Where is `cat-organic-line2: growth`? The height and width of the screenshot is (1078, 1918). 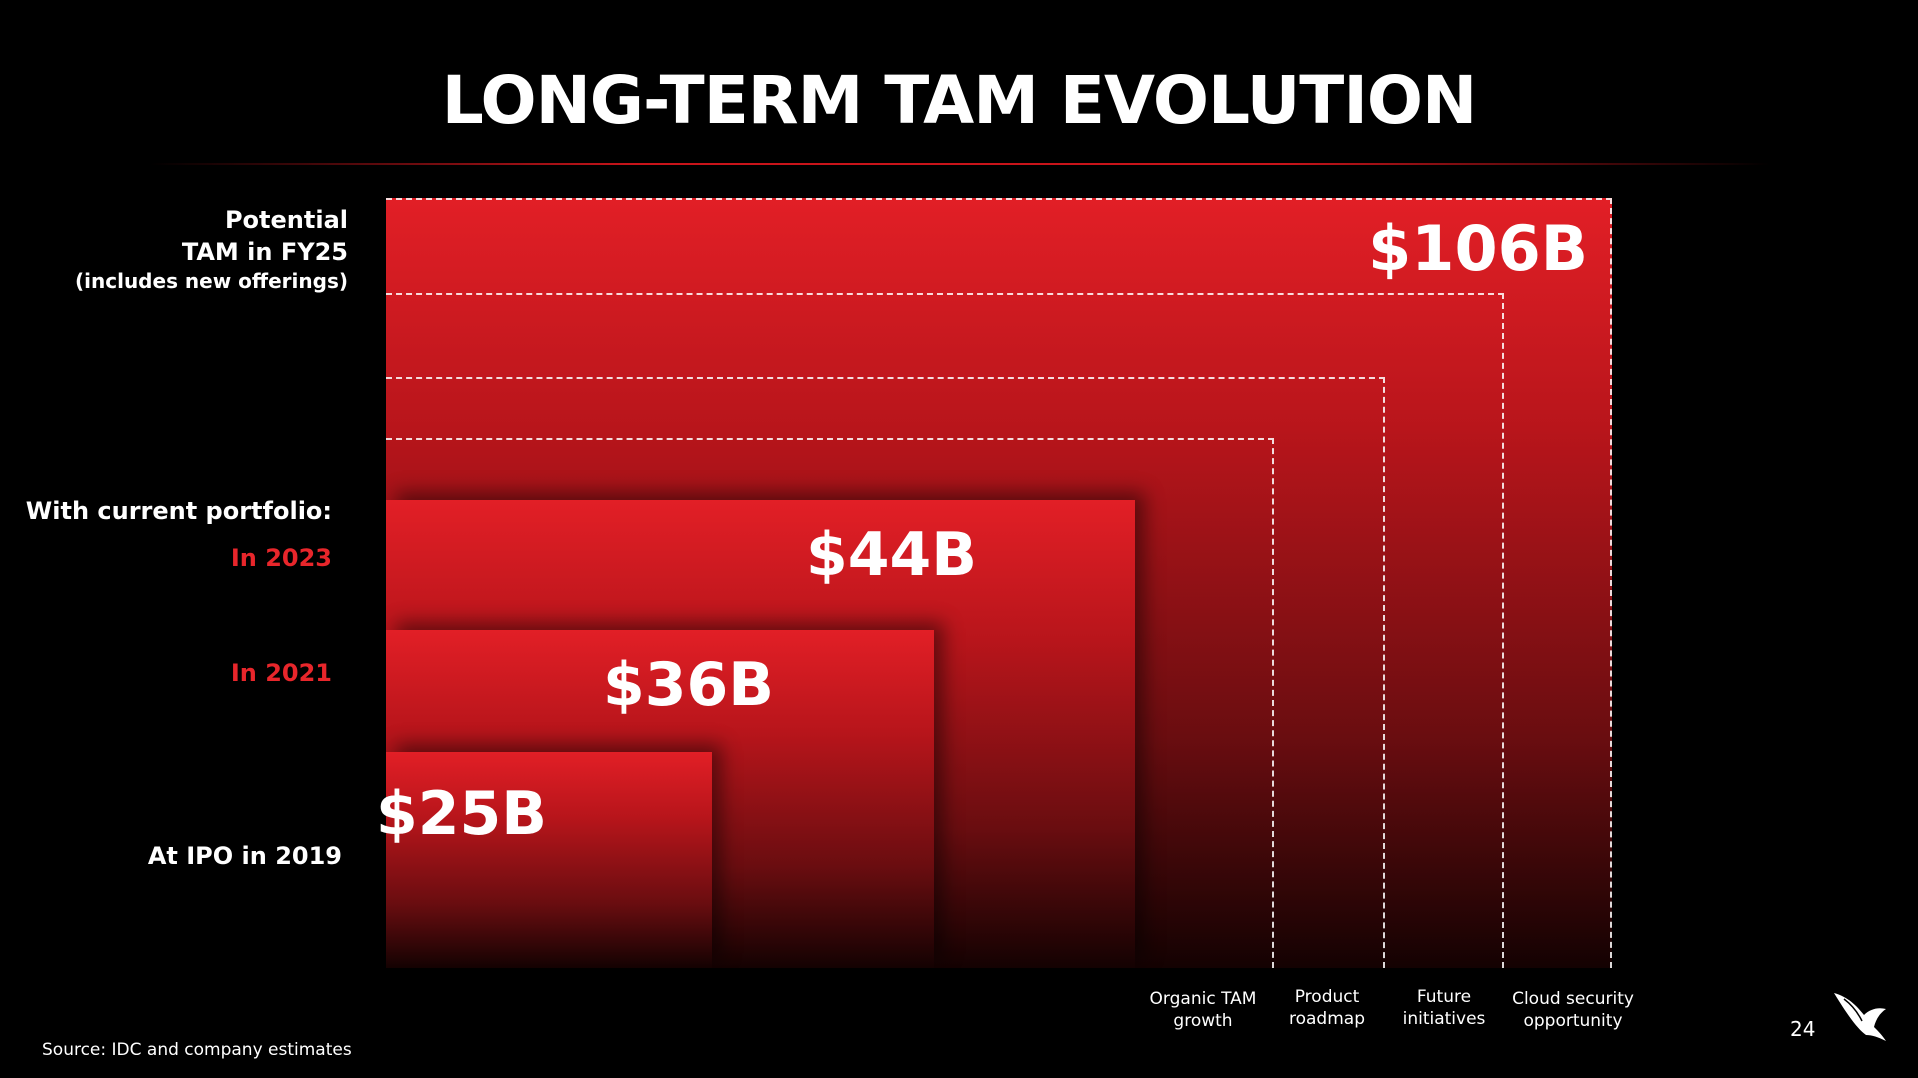
cat-organic-line2: growth is located at coordinates (1203, 1021).